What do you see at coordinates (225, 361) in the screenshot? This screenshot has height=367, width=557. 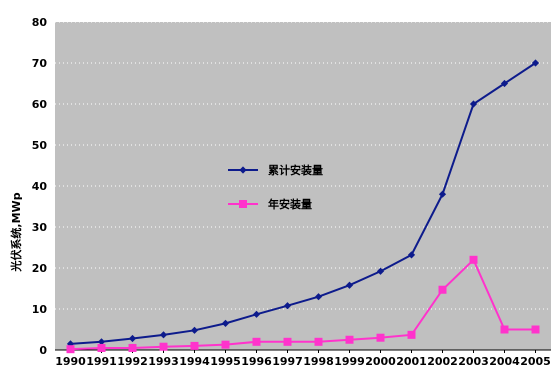 I see `x-tick-label: 1995` at bounding box center [225, 361].